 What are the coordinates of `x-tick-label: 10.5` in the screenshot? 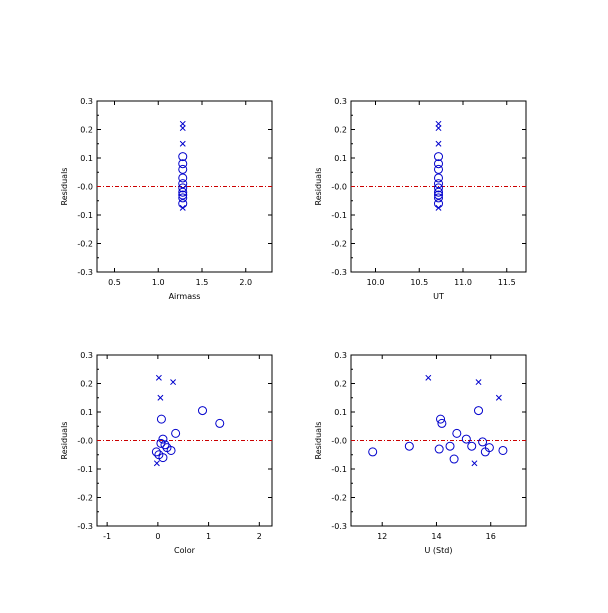 It's located at (419, 282).